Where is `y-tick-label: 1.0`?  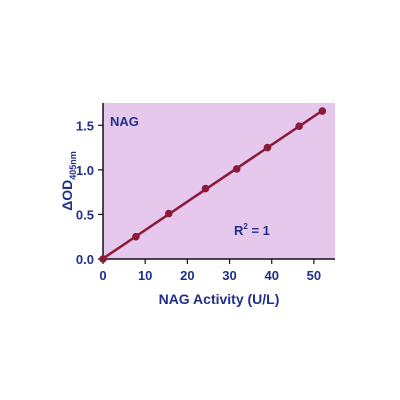
y-tick-label: 1.0 is located at coordinates (85, 170).